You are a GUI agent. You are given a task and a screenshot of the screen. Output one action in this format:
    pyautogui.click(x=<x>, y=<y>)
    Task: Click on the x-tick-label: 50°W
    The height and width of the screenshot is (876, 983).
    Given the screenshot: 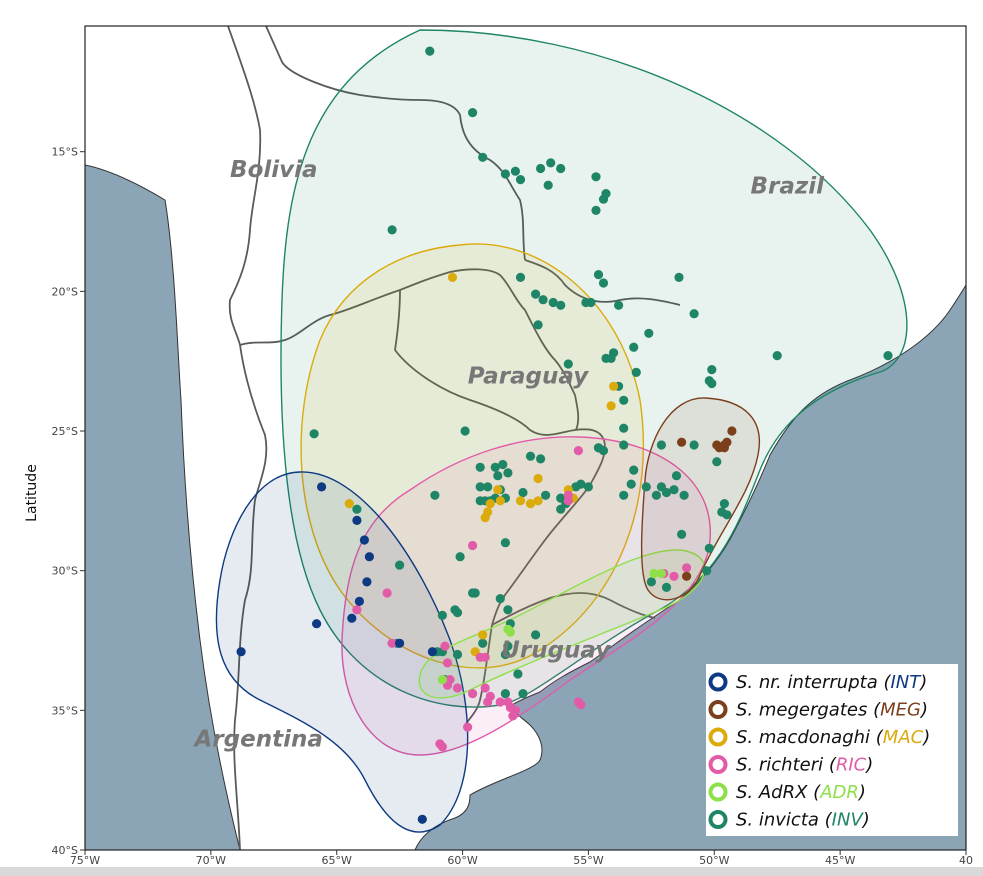 What is the action you would take?
    pyautogui.click(x=714, y=860)
    